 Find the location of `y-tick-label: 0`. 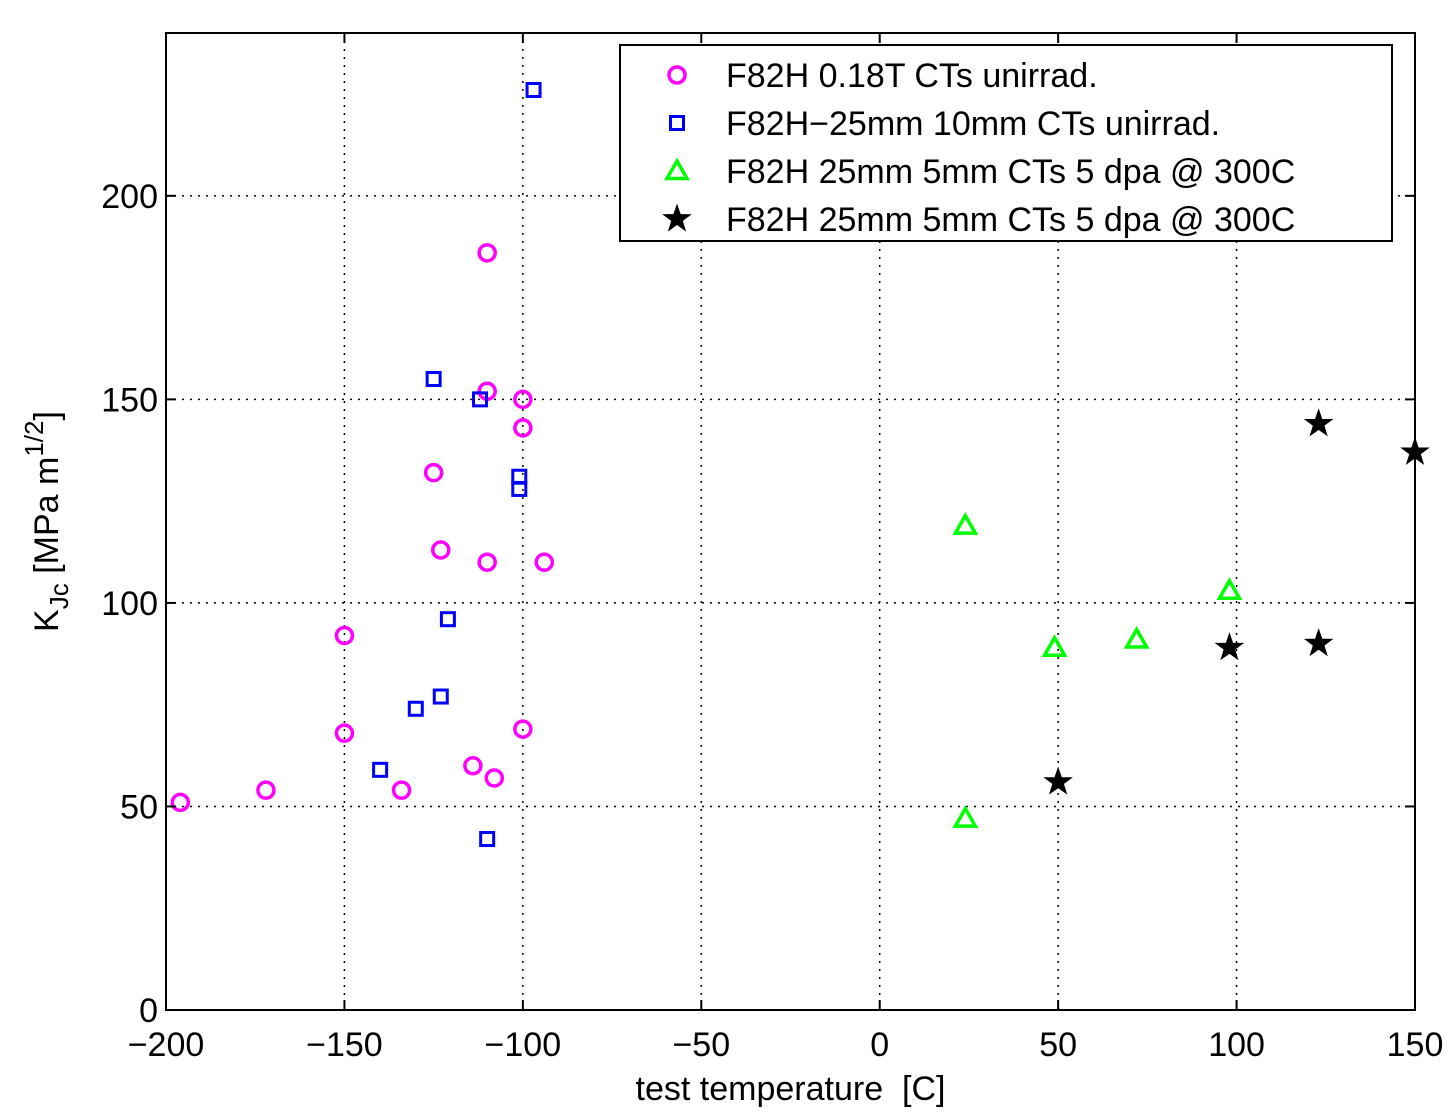

y-tick-label: 0 is located at coordinates (148, 1011).